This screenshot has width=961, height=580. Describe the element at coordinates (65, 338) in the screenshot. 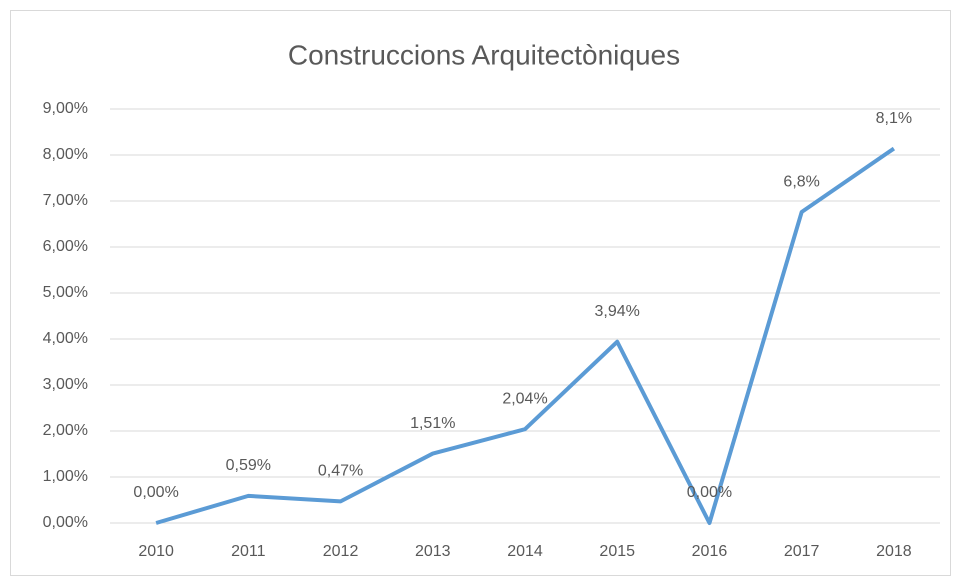

I see `y-tick-label: 4,00%` at that location.